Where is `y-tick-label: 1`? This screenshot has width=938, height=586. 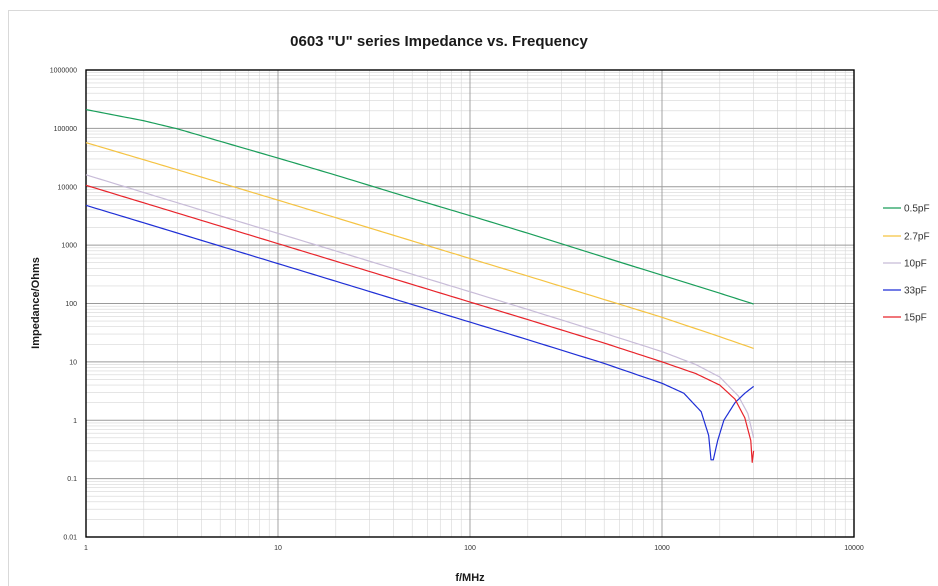 y-tick-label: 1 is located at coordinates (75, 421).